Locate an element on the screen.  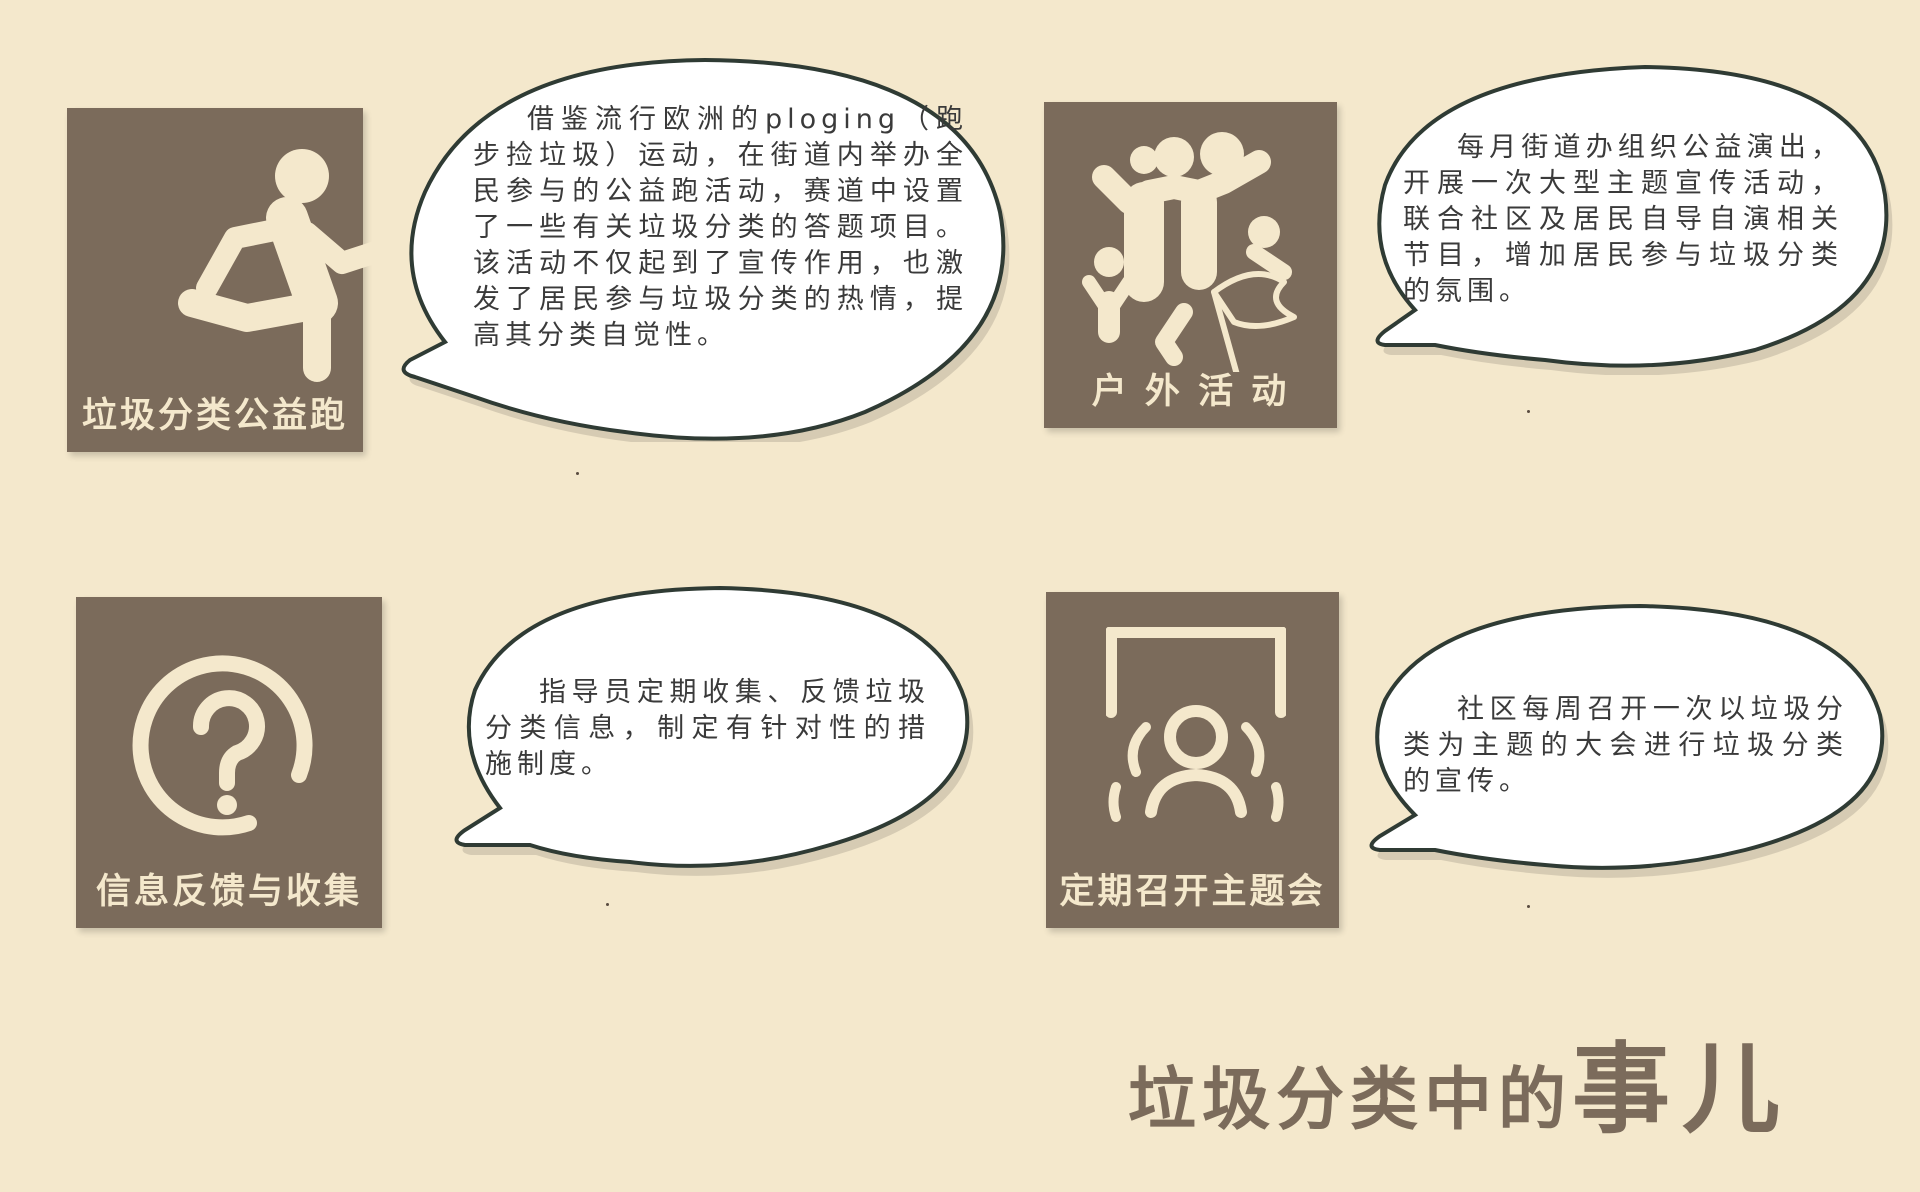
card-outdoor-activity: 户 外 活 动 is located at coordinates (1190, 265).